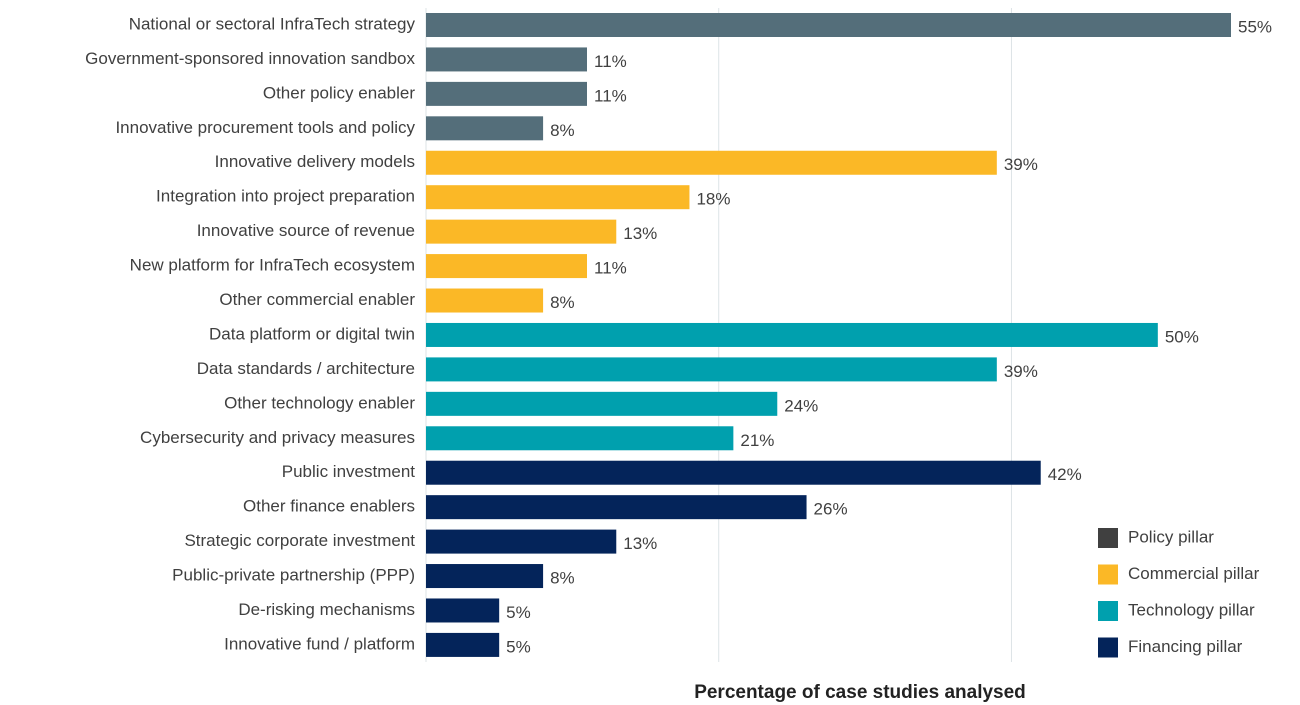  Describe the element at coordinates (250, 58) in the screenshot. I see `y-tick-label: Government-sponsored innovation sandbox` at that location.